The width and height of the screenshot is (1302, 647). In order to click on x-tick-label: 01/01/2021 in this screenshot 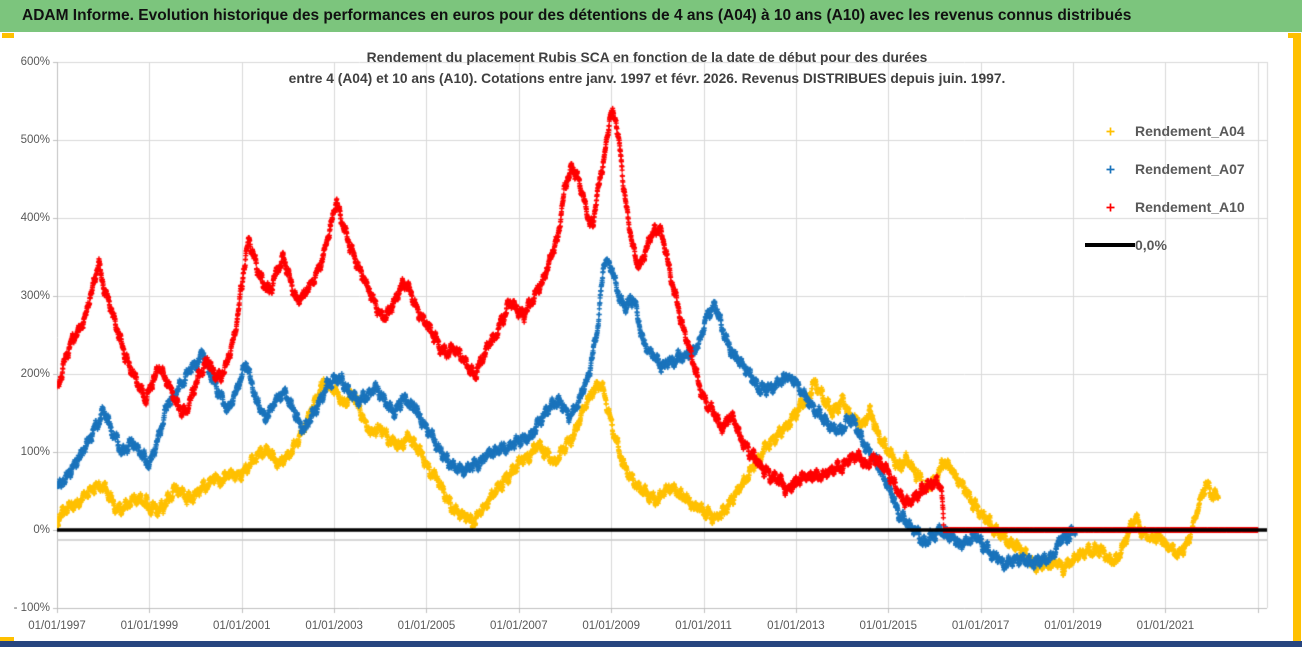, I will do `click(1165, 626)`.